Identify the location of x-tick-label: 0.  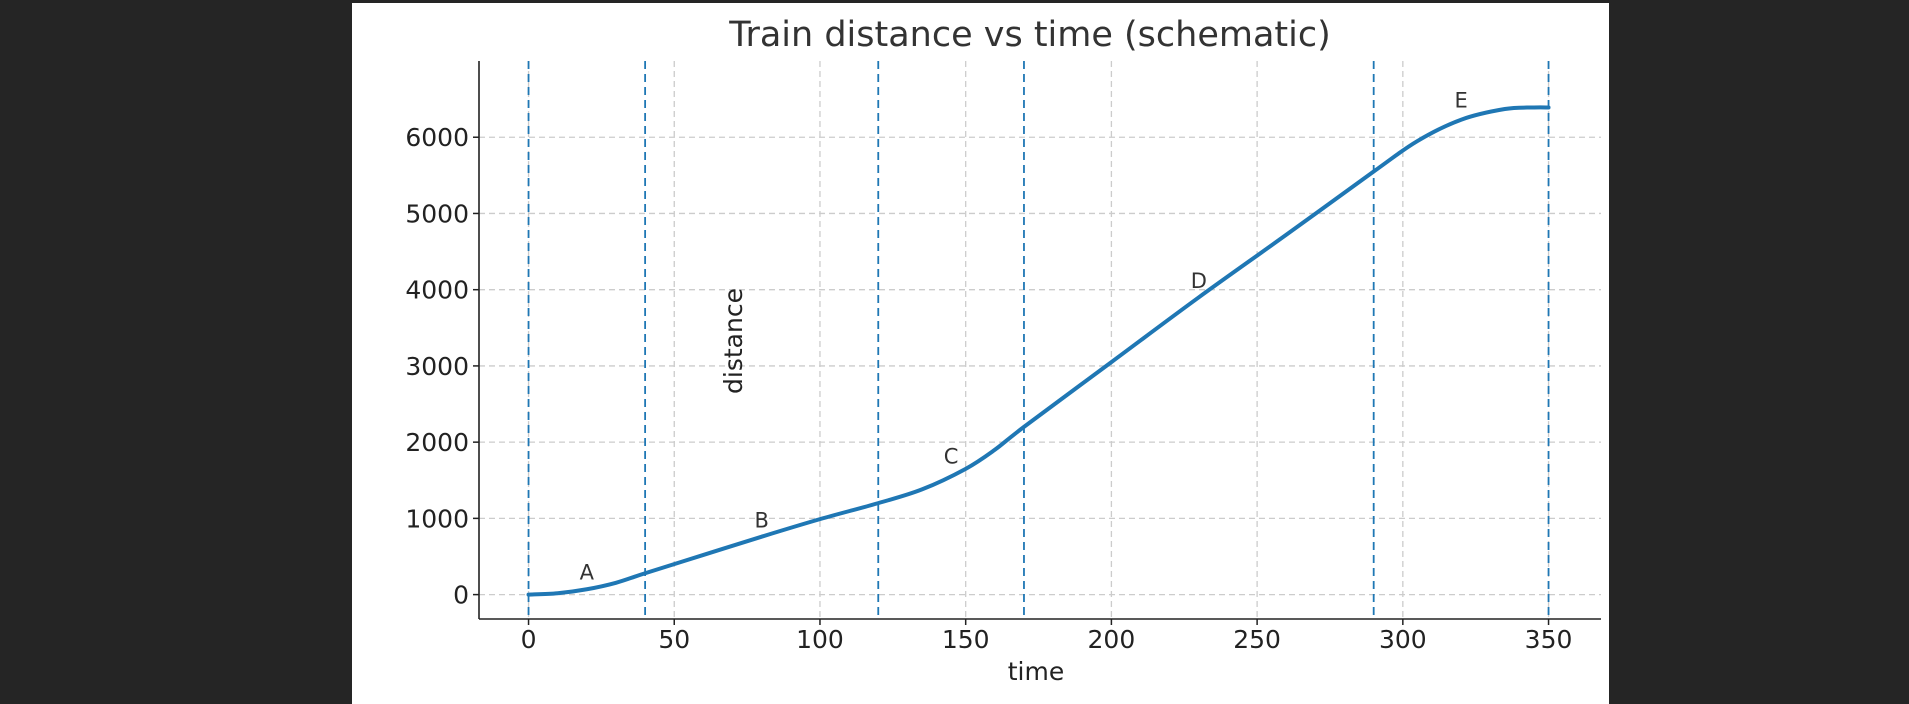
(529, 639).